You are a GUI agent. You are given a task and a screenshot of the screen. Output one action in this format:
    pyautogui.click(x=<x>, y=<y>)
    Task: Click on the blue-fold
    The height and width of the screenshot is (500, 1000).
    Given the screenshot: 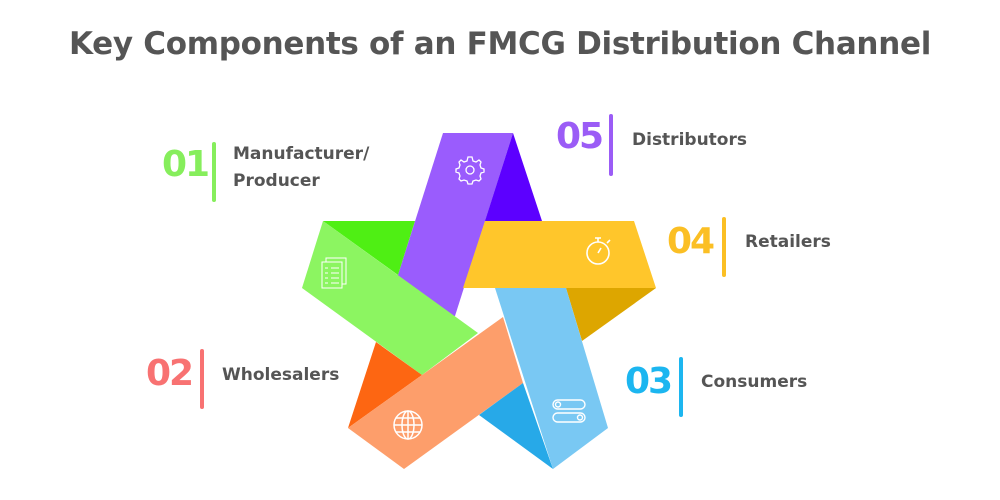 What is the action you would take?
    pyautogui.click(x=516, y=426)
    